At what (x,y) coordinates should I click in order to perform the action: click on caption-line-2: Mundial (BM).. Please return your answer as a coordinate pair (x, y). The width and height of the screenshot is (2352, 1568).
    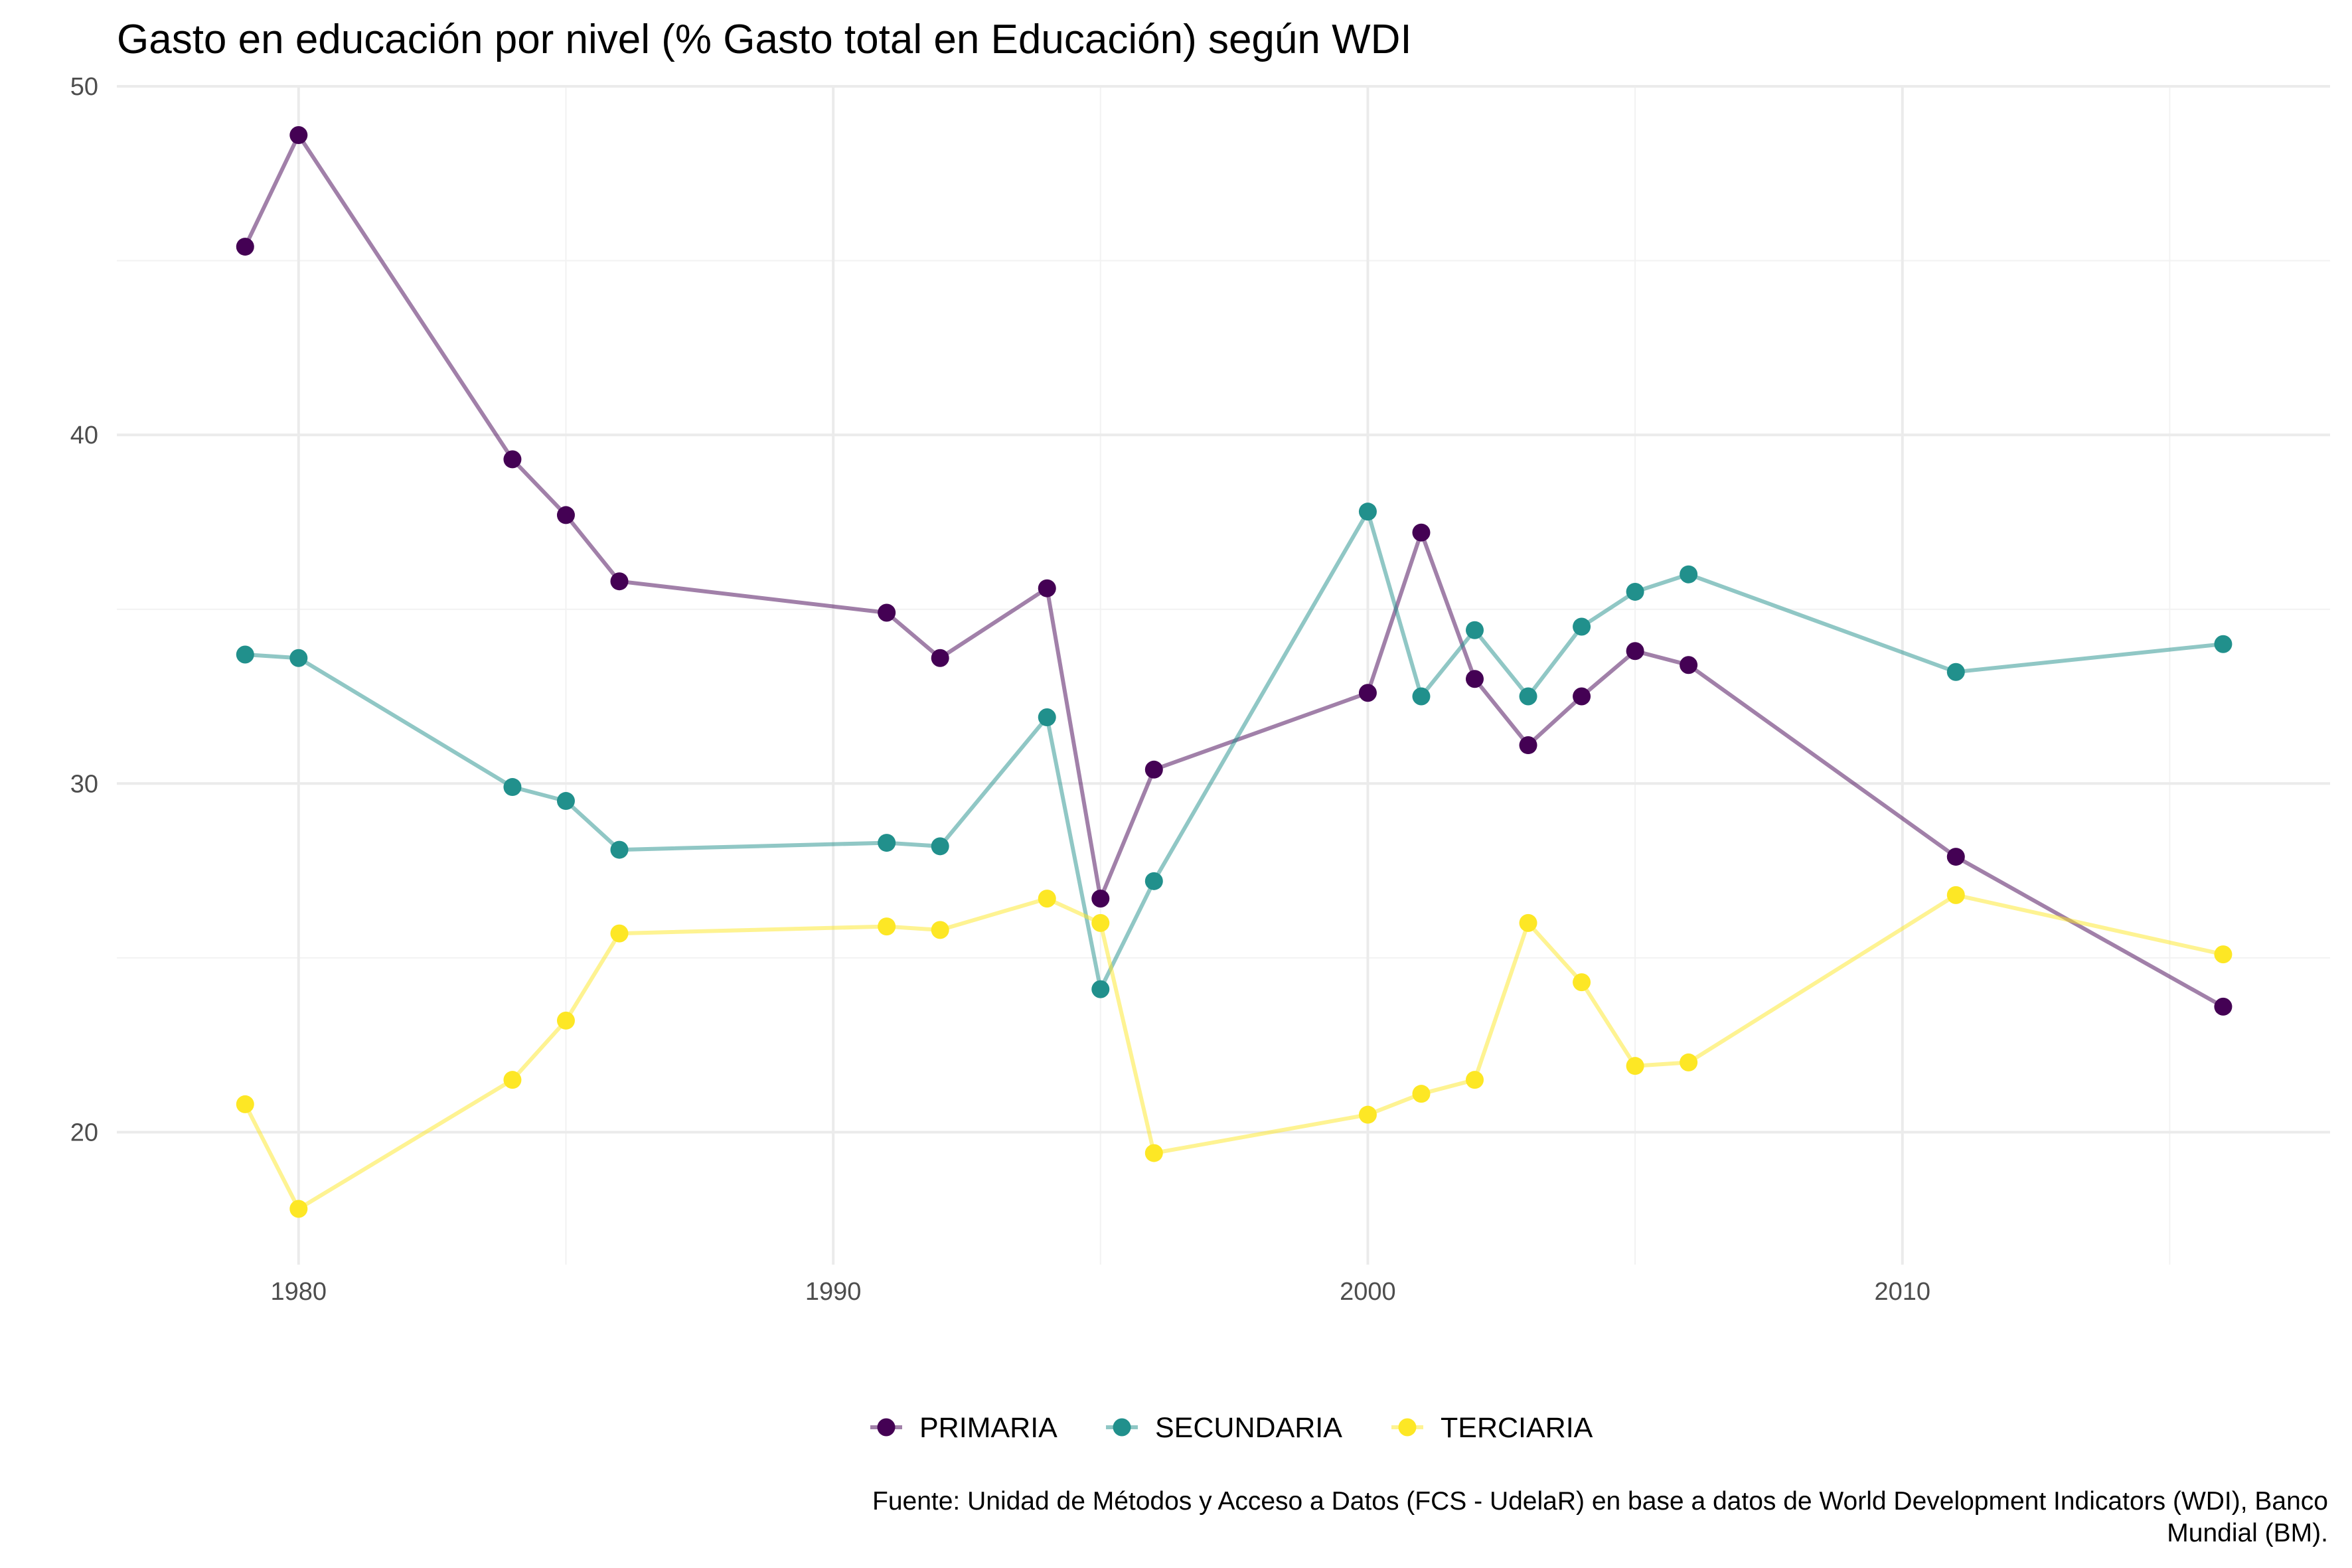
    Looking at the image, I should click on (2248, 1533).